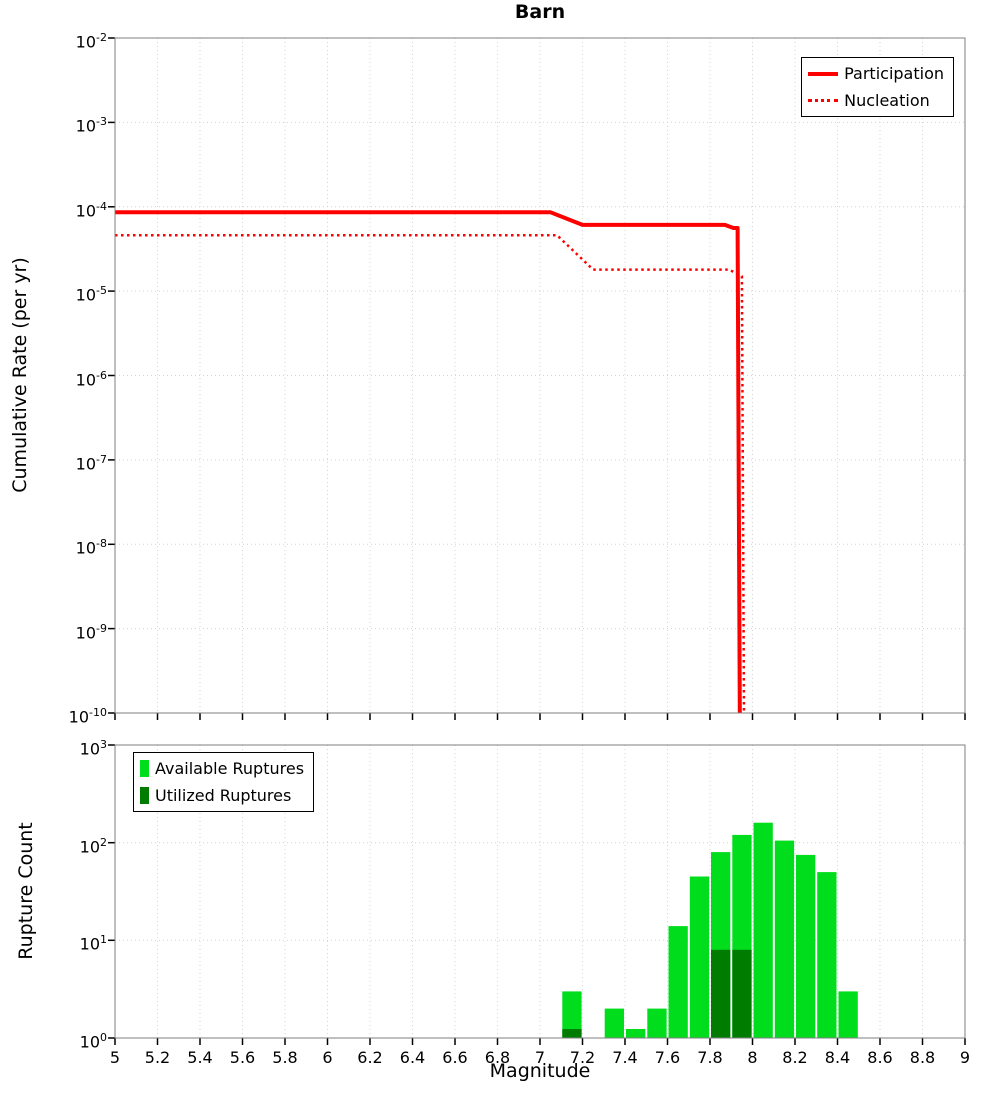 The height and width of the screenshot is (1100, 1000). Describe the element at coordinates (91, 41) in the screenshot. I see `y-tick-label: 10⁻²` at that location.